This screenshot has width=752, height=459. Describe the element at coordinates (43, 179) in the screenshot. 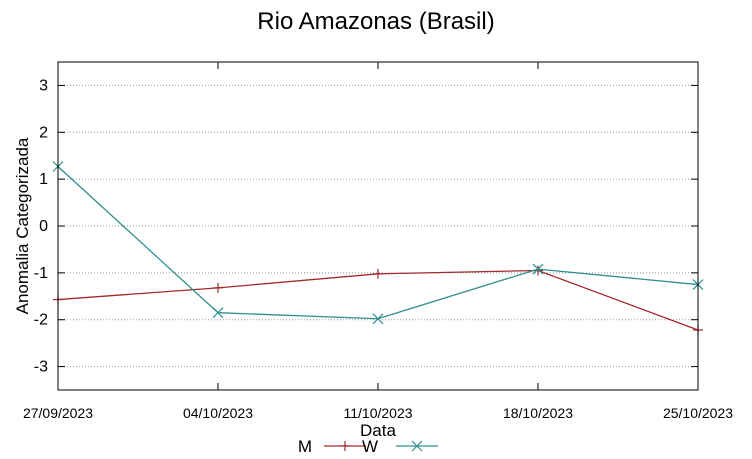

I see `y-tick-label: 1` at that location.